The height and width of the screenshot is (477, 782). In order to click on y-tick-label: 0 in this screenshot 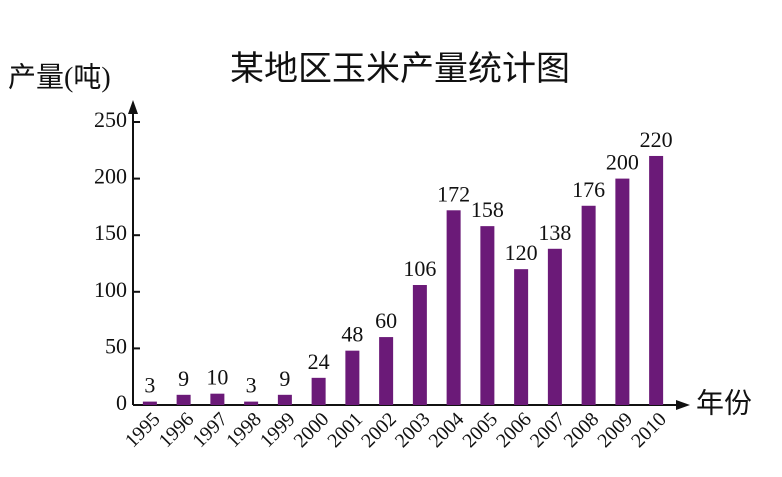, I will do `click(121, 402)`.